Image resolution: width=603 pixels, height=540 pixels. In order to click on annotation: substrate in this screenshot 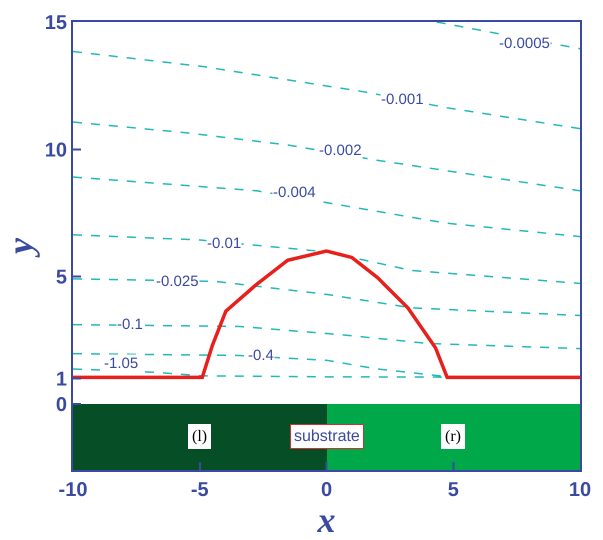, I will do `click(327, 436)`.